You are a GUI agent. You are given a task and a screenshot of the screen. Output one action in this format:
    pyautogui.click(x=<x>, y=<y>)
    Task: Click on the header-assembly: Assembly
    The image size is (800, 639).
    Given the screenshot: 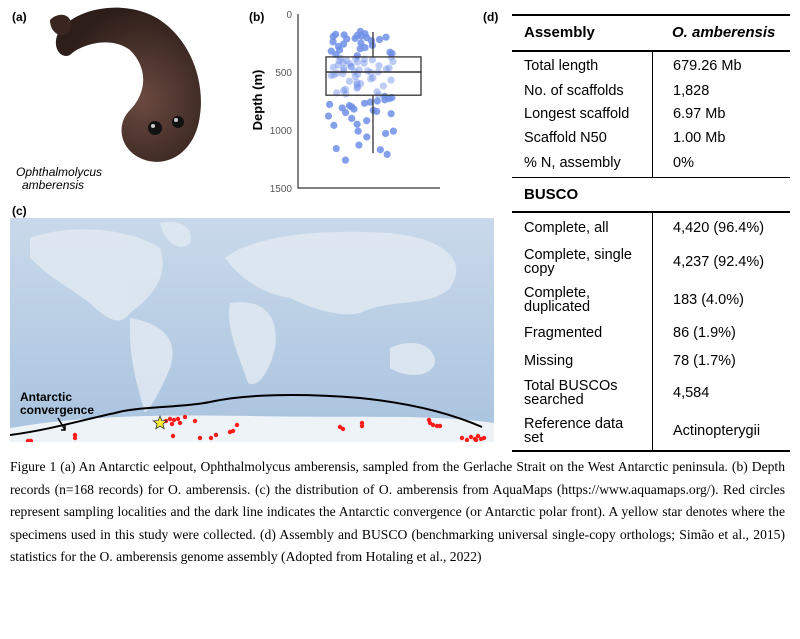 What is the action you would take?
    pyautogui.click(x=559, y=32)
    